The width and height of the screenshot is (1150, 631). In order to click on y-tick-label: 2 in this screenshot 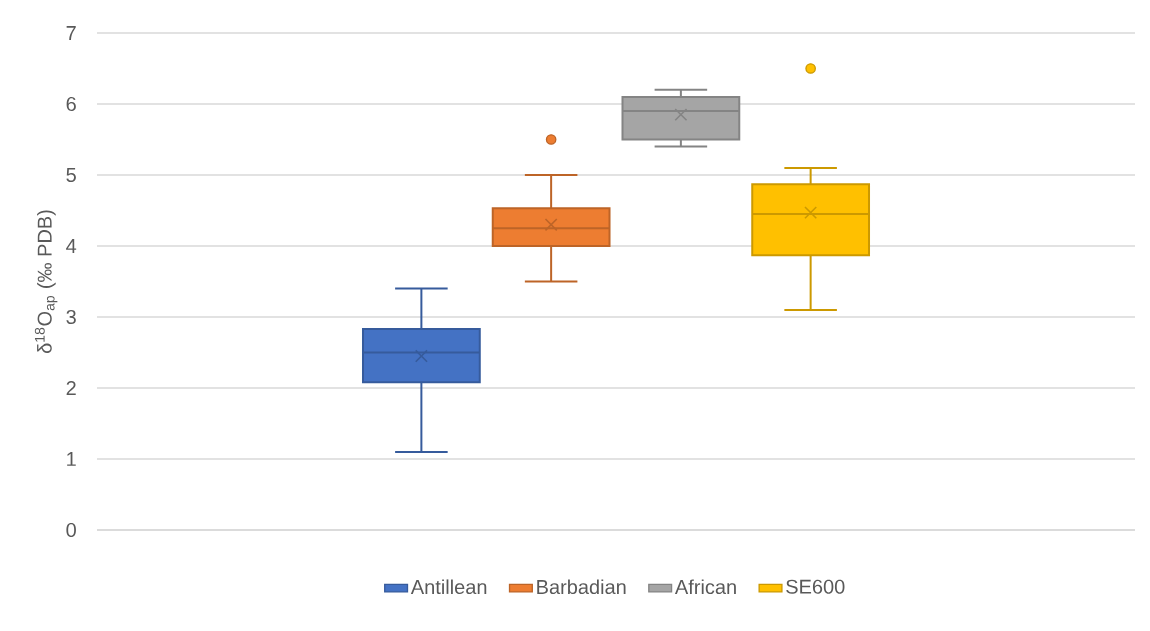, I will do `click(71, 388)`.